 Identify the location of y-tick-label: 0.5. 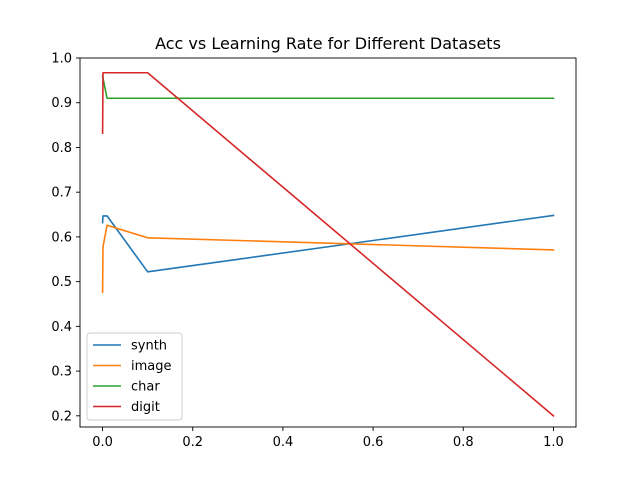
(61, 282).